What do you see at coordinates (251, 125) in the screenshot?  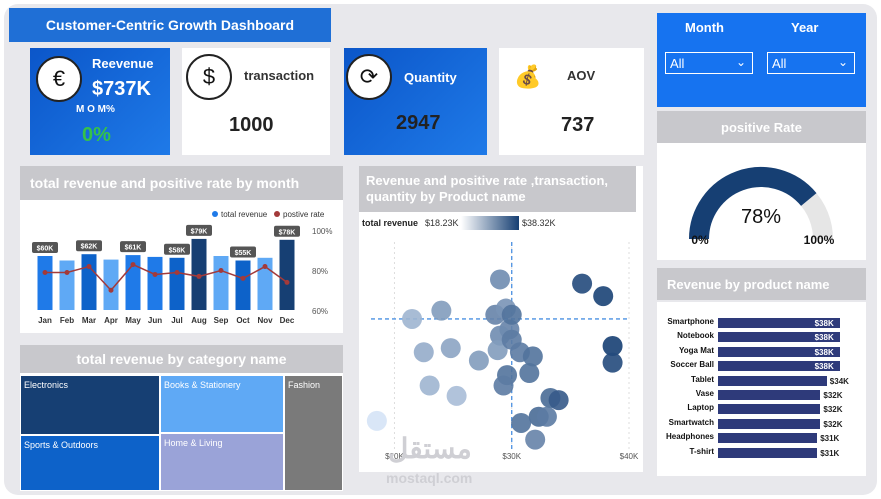 I see `kpi-transaction-value: 1000` at bounding box center [251, 125].